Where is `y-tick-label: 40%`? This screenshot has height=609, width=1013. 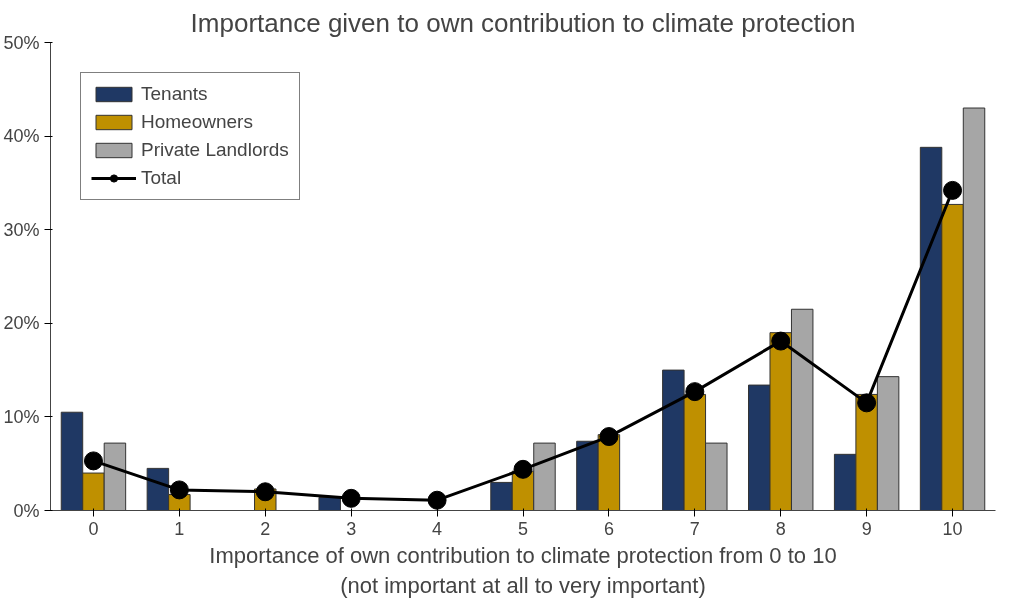
y-tick-label: 40% is located at coordinates (21, 136).